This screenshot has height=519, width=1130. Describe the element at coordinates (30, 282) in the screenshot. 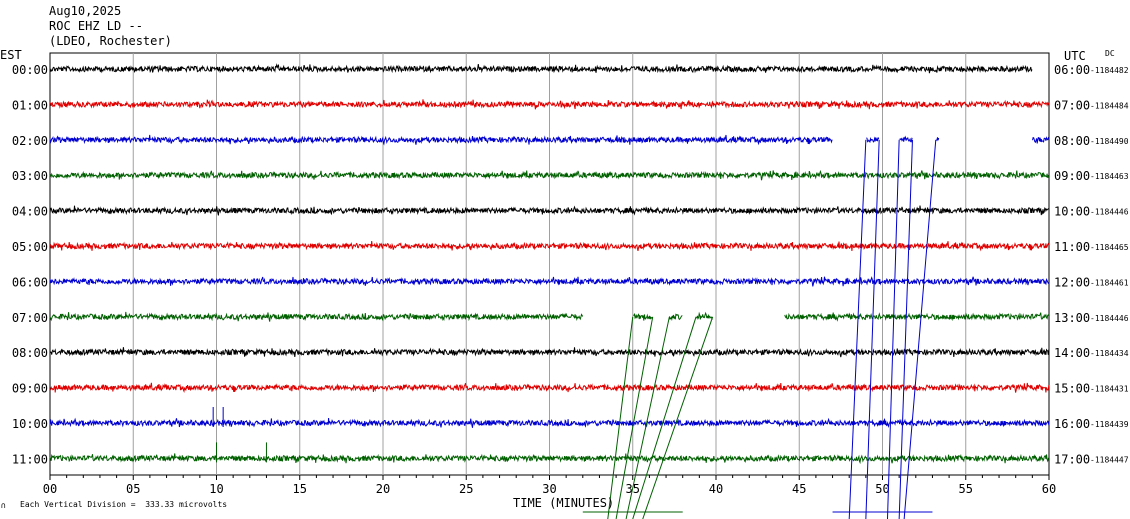

I see `est-hour-label: 06:00` at that location.